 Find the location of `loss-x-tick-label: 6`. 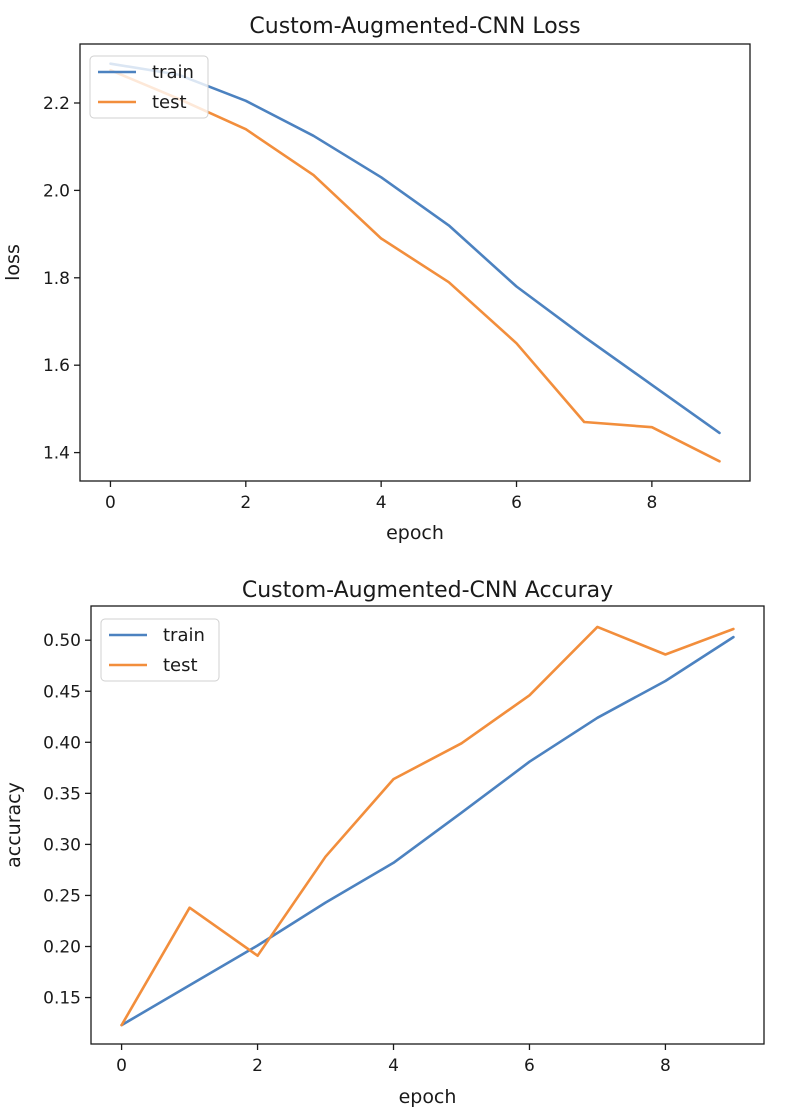

loss-x-tick-label: 6 is located at coordinates (516, 503).